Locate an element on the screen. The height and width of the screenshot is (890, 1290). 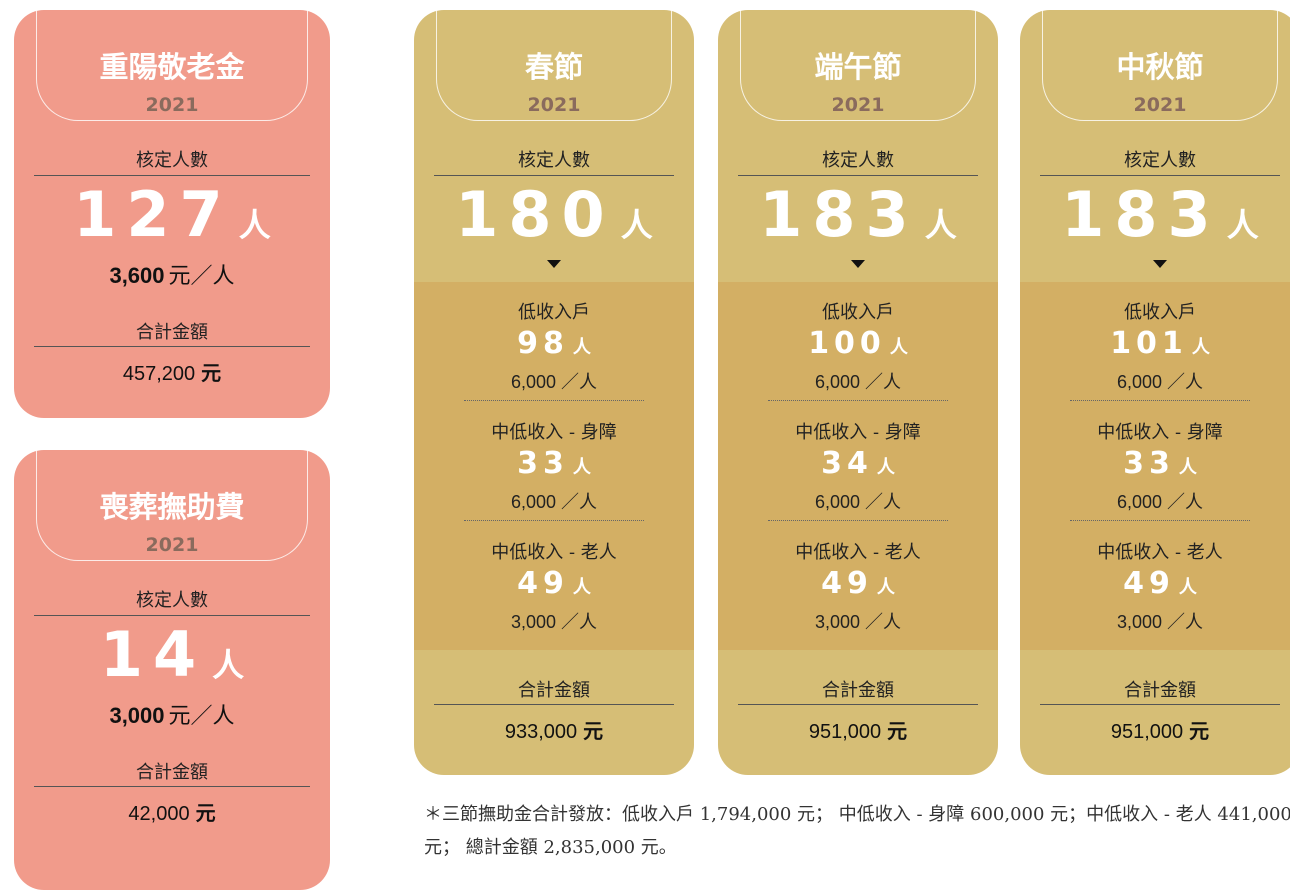
count-value: 180 is located at coordinates (535, 214).